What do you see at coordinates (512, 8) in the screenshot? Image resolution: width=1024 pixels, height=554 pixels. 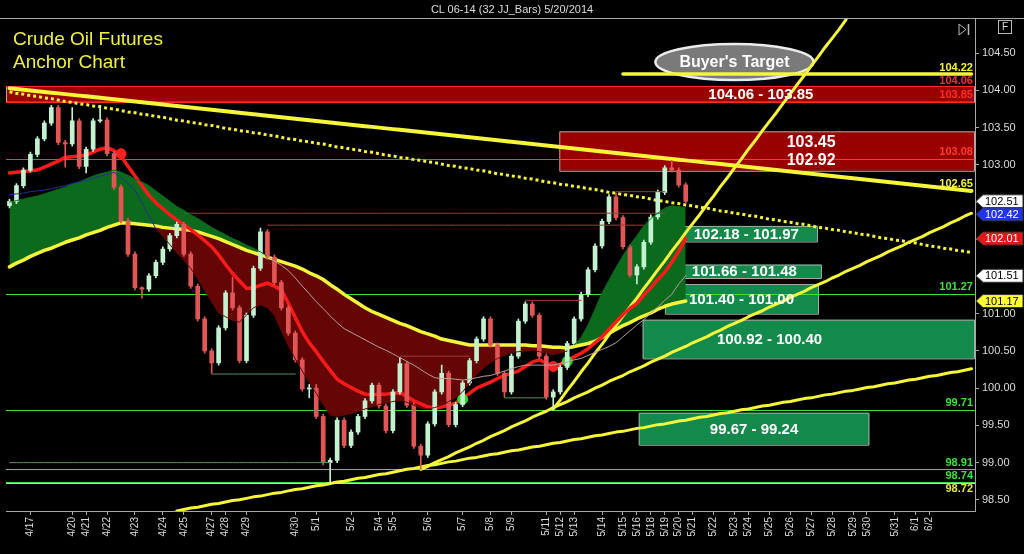 I see `chart-title: CL 06-14 (32 JJ_Bars) 5/20/2014` at bounding box center [512, 8].